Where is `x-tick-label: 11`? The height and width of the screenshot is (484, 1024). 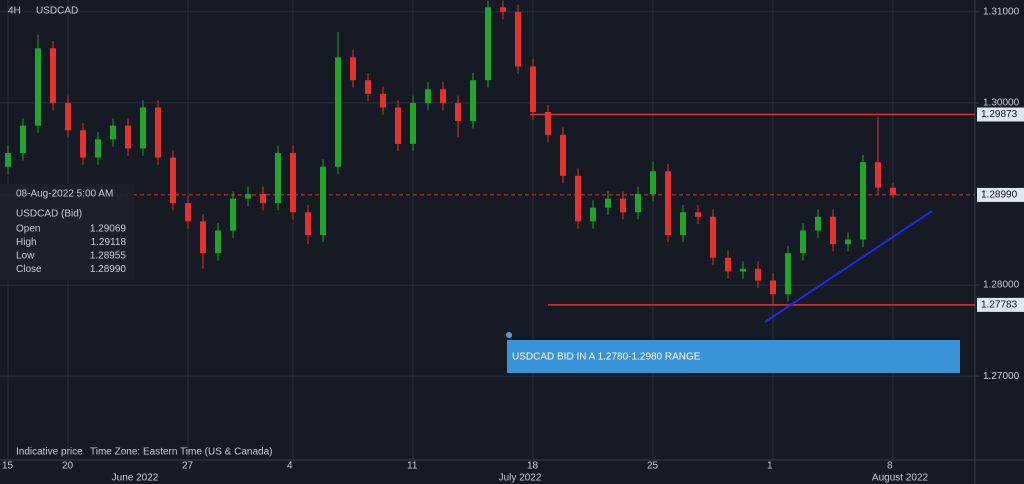 x-tick-label: 11 is located at coordinates (412, 466).